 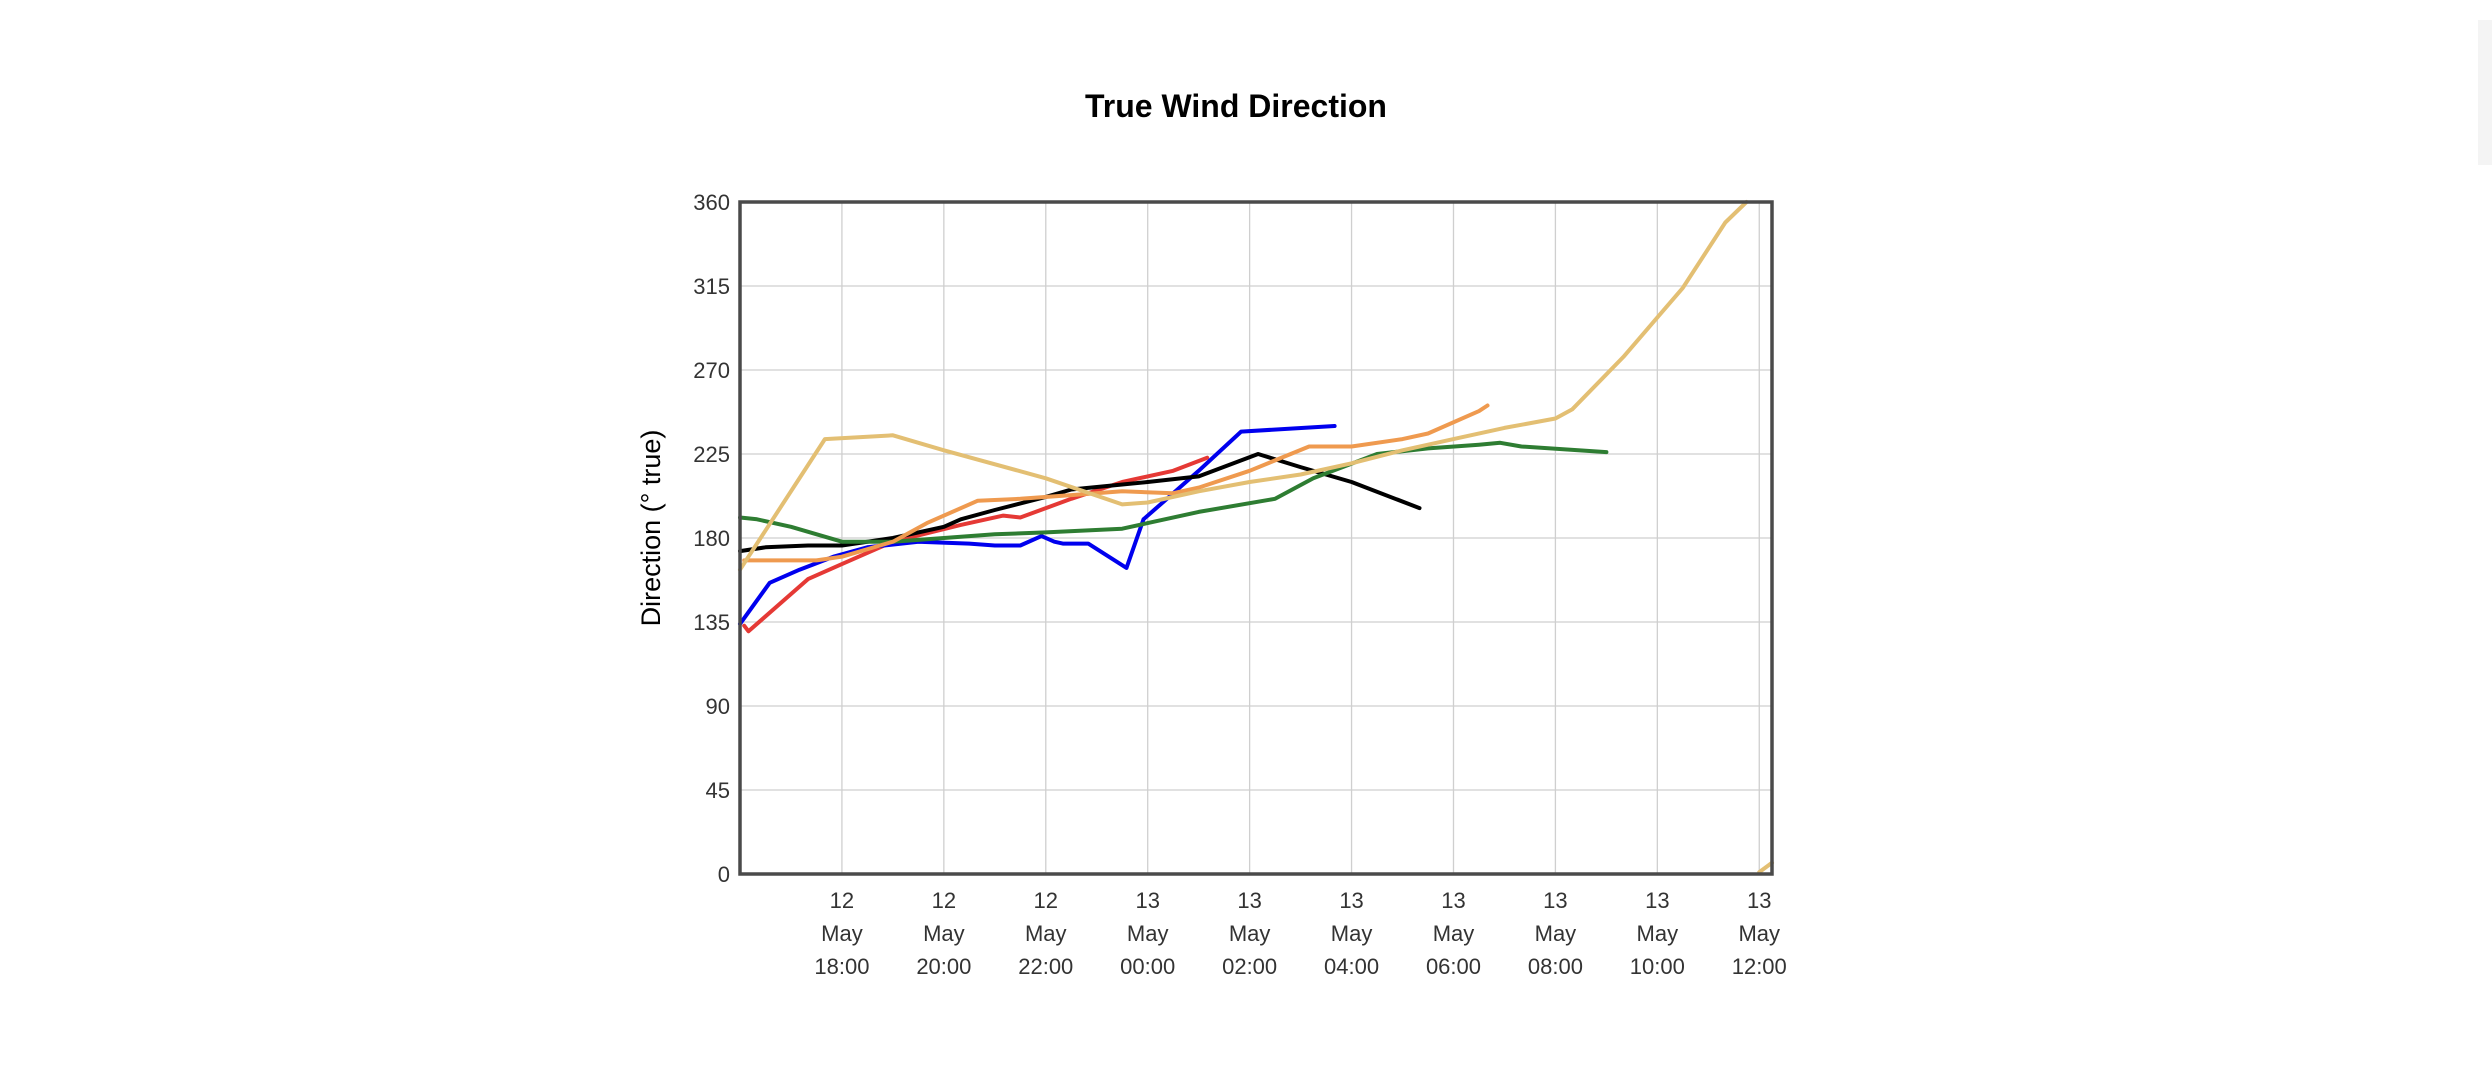 I want to click on y-tick-label: 135, so click(x=711, y=622).